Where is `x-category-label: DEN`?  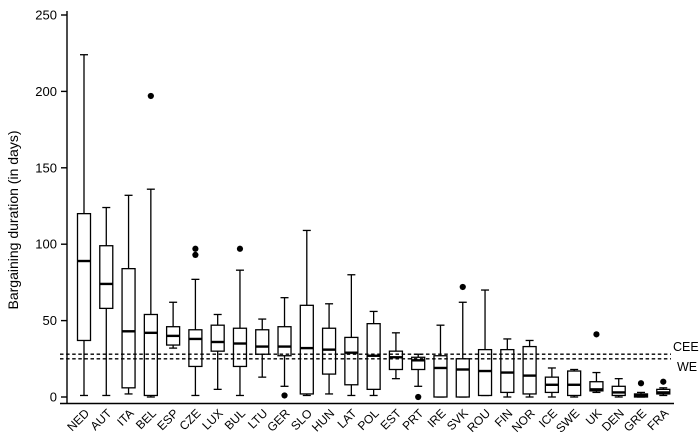
x-category-label: DEN is located at coordinates (613, 420).